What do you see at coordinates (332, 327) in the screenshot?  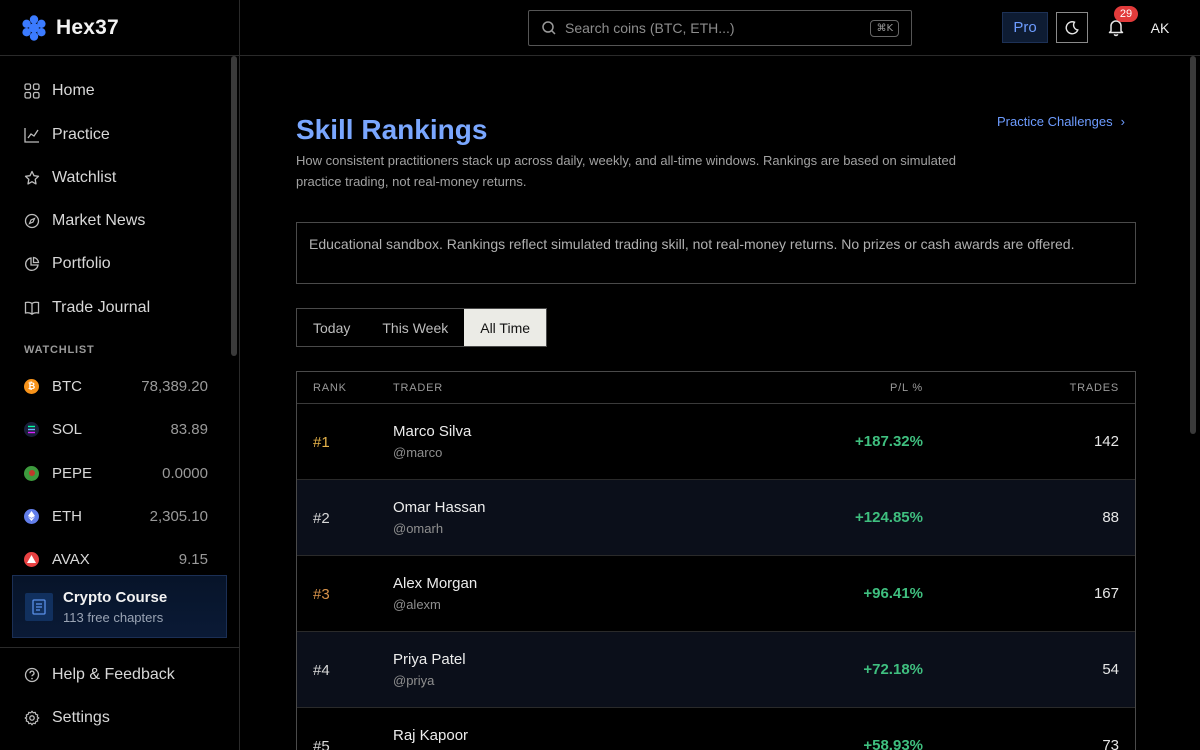 I see `tab-today: Today` at bounding box center [332, 327].